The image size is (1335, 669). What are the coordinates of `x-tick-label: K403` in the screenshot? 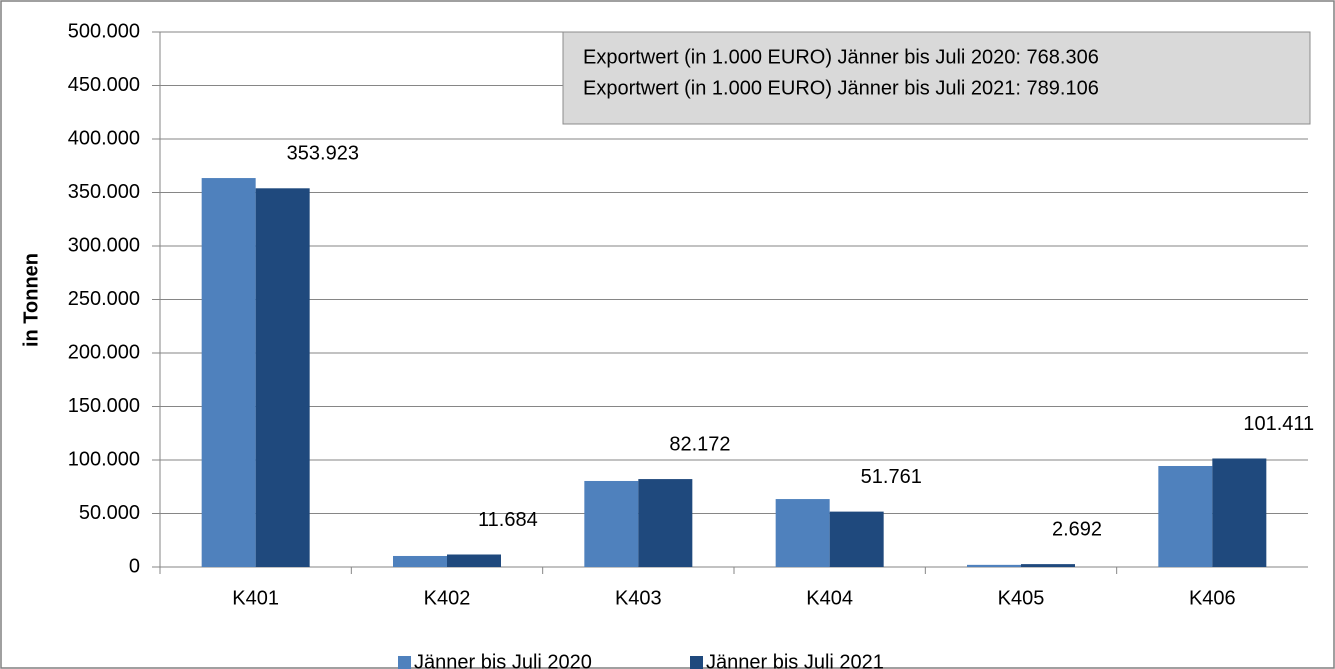 It's located at (638, 598).